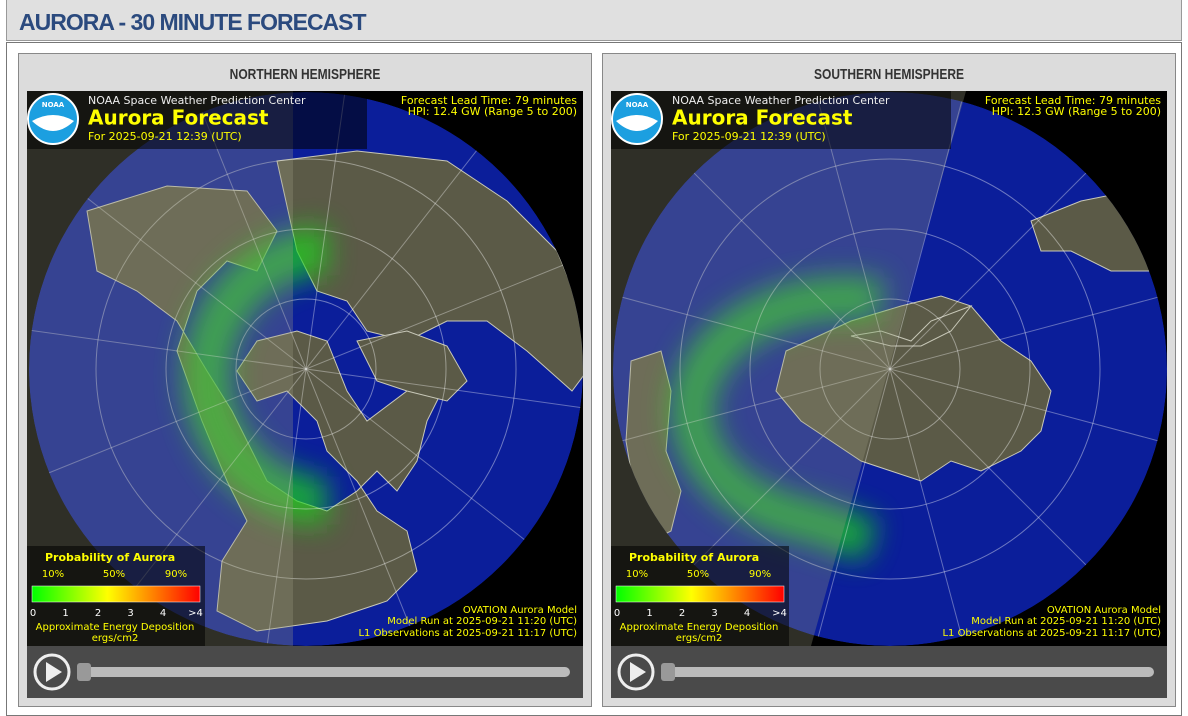 Image resolution: width=1188 pixels, height=716 pixels. I want to click on section-header: AURORA - 30 MINUTE FORECAST, so click(594, 20).